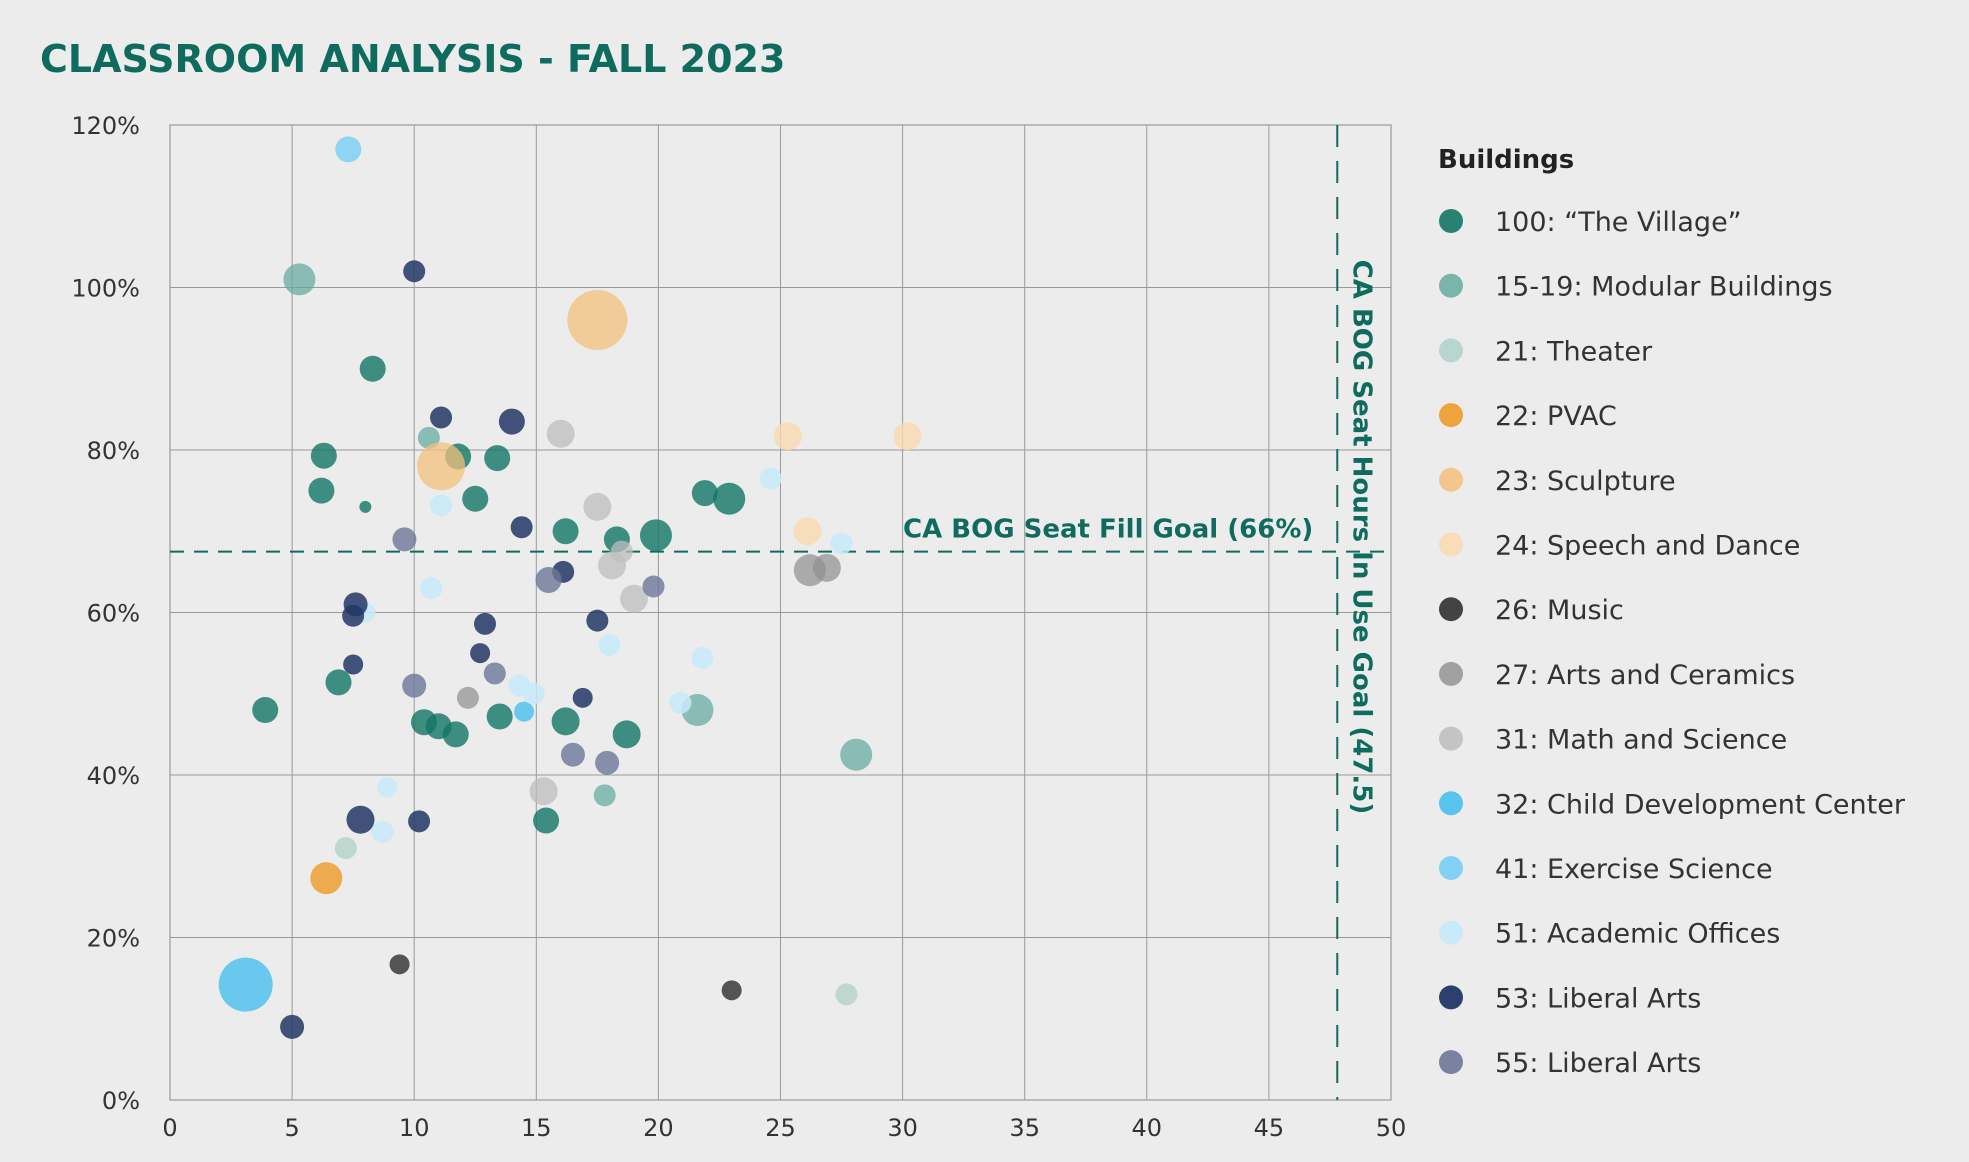 The image size is (1969, 1162). Describe the element at coordinates (1024, 1128) in the screenshot. I see `x-tick-label: 35` at that location.